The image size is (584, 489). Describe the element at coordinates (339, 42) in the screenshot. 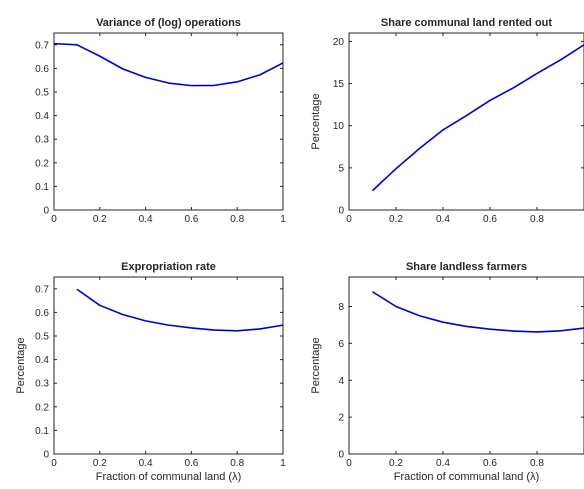

I see `y-tick-label: 20` at that location.